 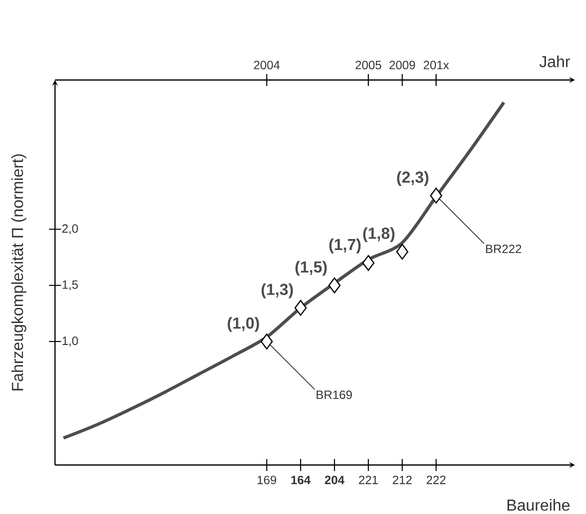 What do you see at coordinates (402, 480) in the screenshot?
I see `x-tick-label: 212` at bounding box center [402, 480].